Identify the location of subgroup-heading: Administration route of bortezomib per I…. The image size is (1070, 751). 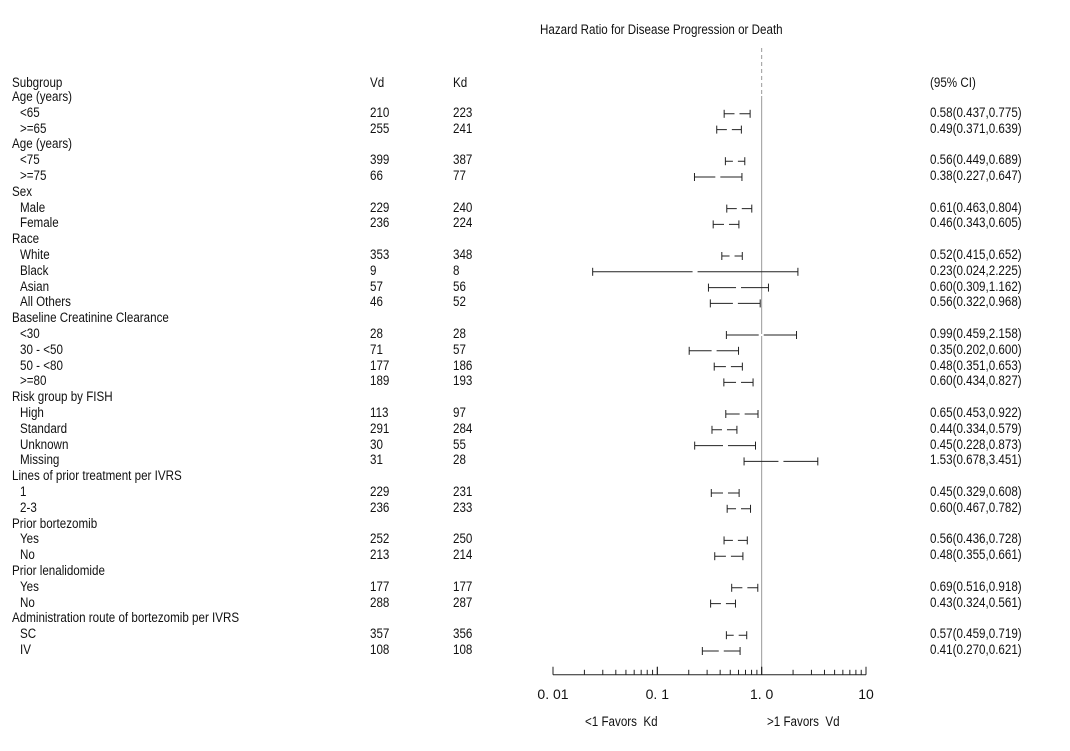
(126, 618).